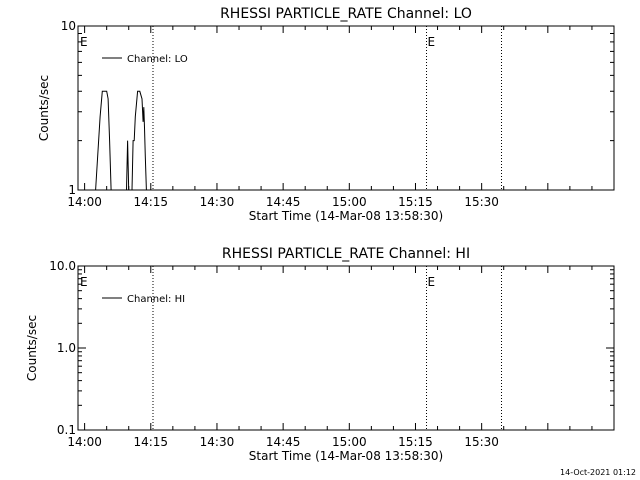  I want to click on y-tick-label: 1, so click(72, 190).